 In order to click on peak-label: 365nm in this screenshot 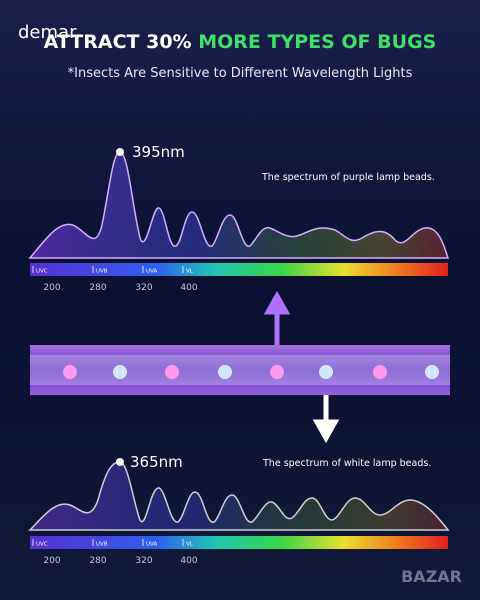, I will do `click(156, 462)`.